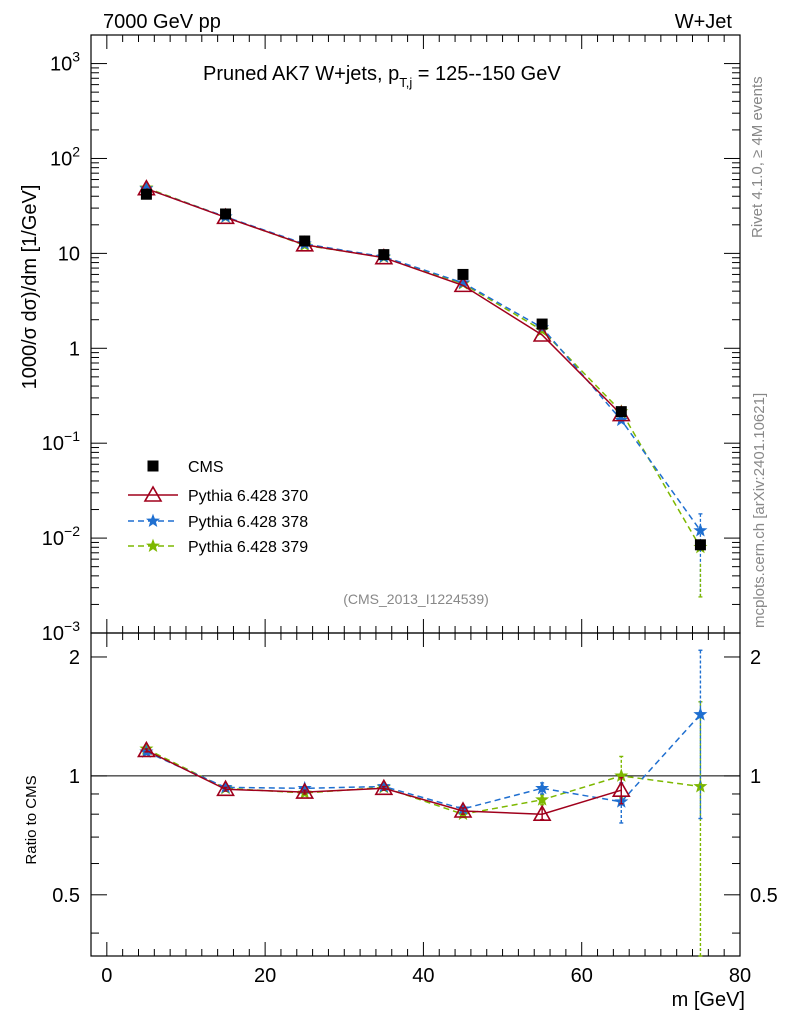 The width and height of the screenshot is (786, 1024). What do you see at coordinates (405, 82) in the screenshot?
I see `title-sub: T,j` at bounding box center [405, 82].